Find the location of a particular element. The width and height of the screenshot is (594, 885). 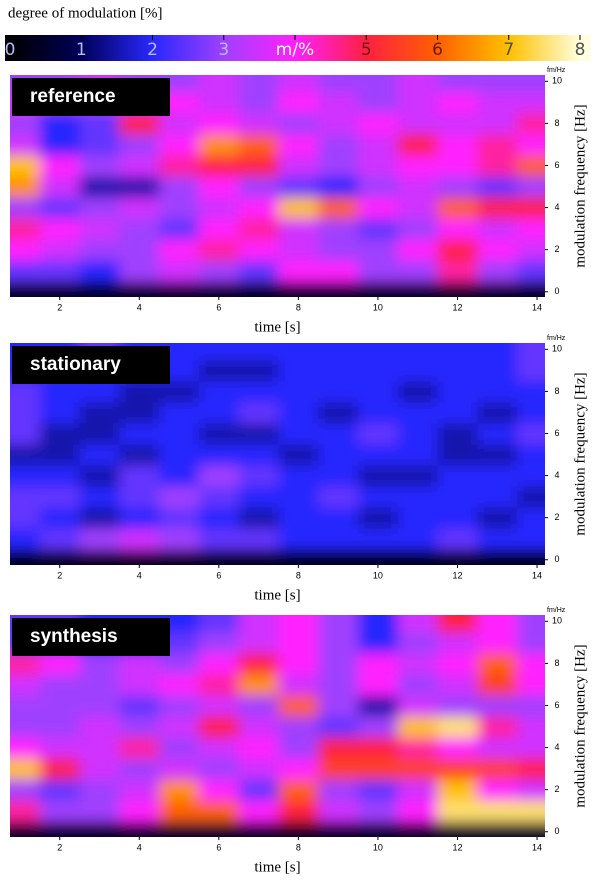

x-tick-label: 2 is located at coordinates (59, 847).